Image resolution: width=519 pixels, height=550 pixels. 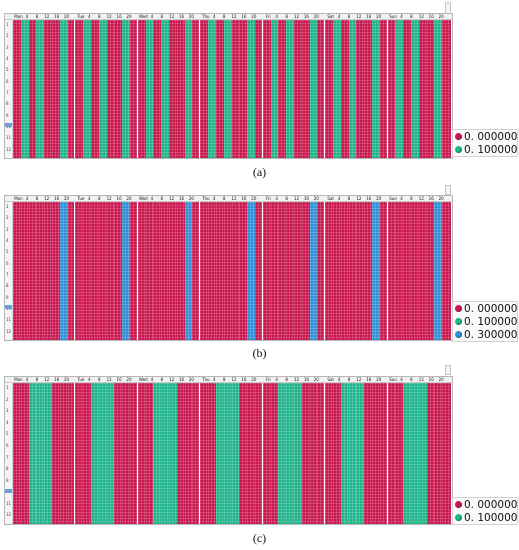 What do you see at coordinates (7, 81) in the screenshot?
I see `row-label: 6` at bounding box center [7, 81].